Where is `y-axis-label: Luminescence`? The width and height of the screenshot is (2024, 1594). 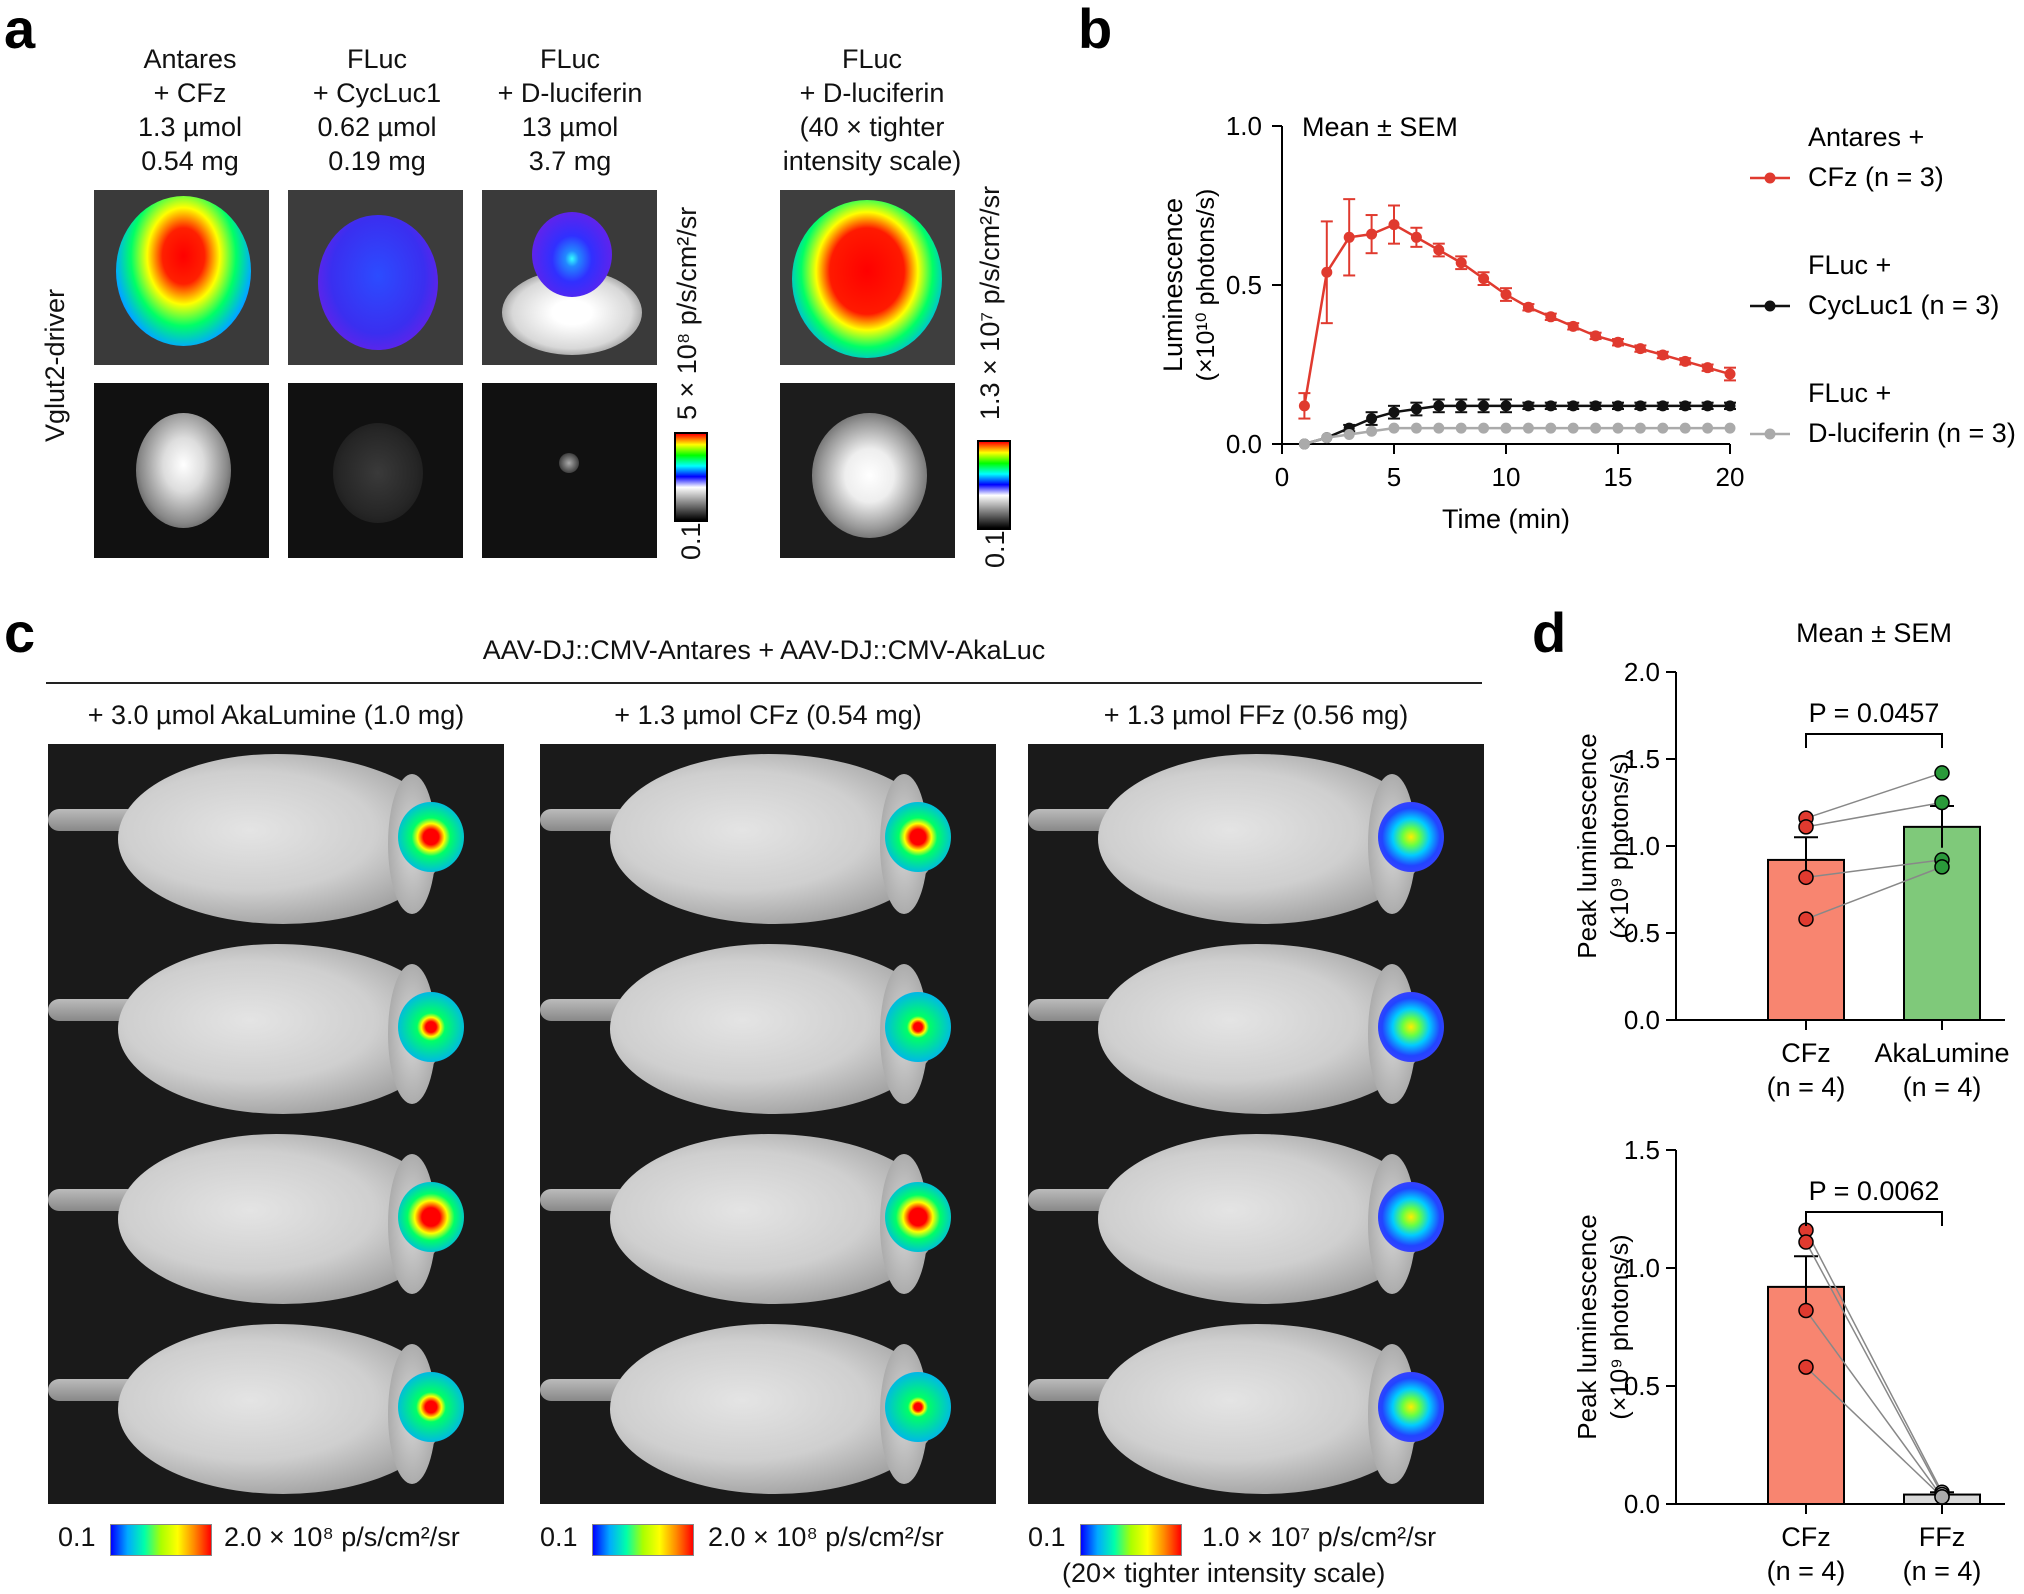
y-axis-label: Luminescence is located at coordinates (1173, 285).